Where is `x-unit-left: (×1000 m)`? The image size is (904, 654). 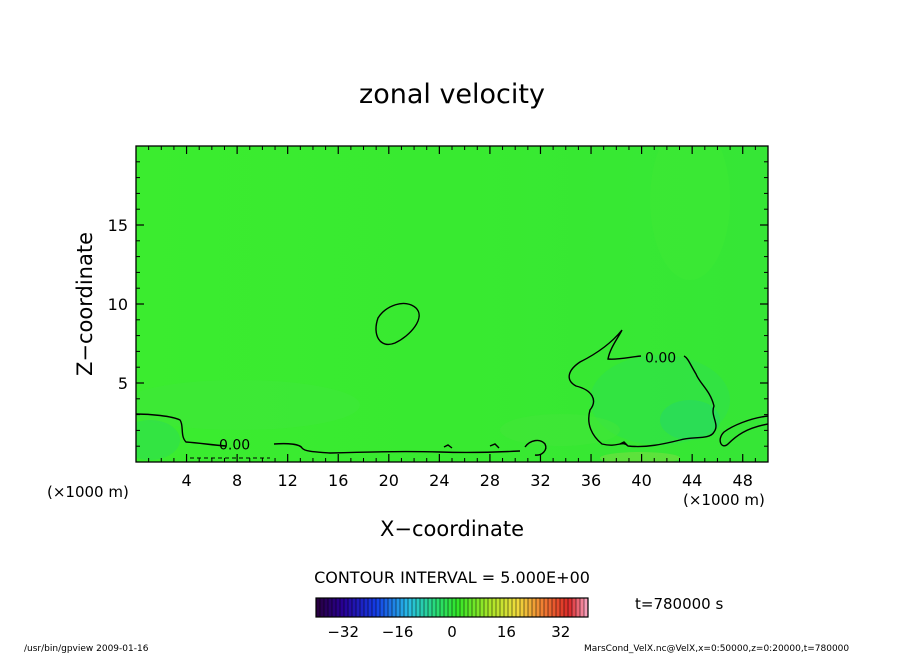 x-unit-left: (×1000 m) is located at coordinates (88, 492).